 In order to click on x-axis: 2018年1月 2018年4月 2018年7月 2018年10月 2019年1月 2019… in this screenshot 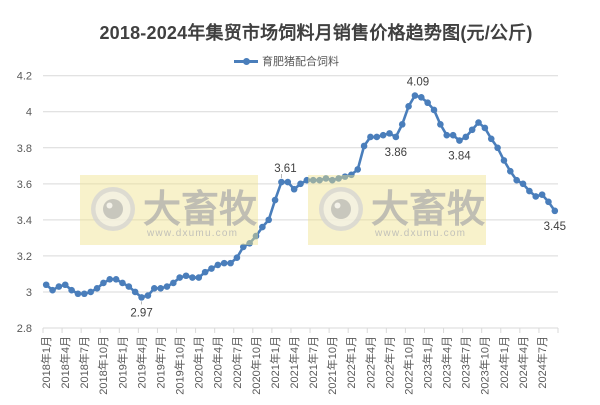, I will do `click(299, 361)`.